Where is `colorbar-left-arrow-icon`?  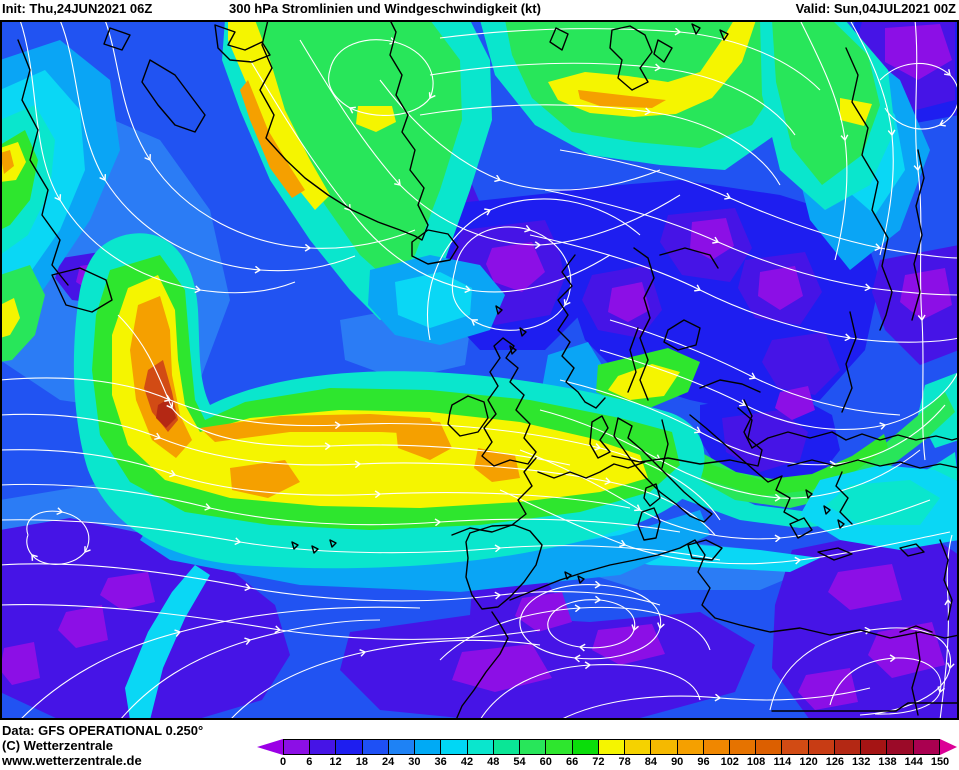 colorbar-left-arrow-icon is located at coordinates (270, 747).